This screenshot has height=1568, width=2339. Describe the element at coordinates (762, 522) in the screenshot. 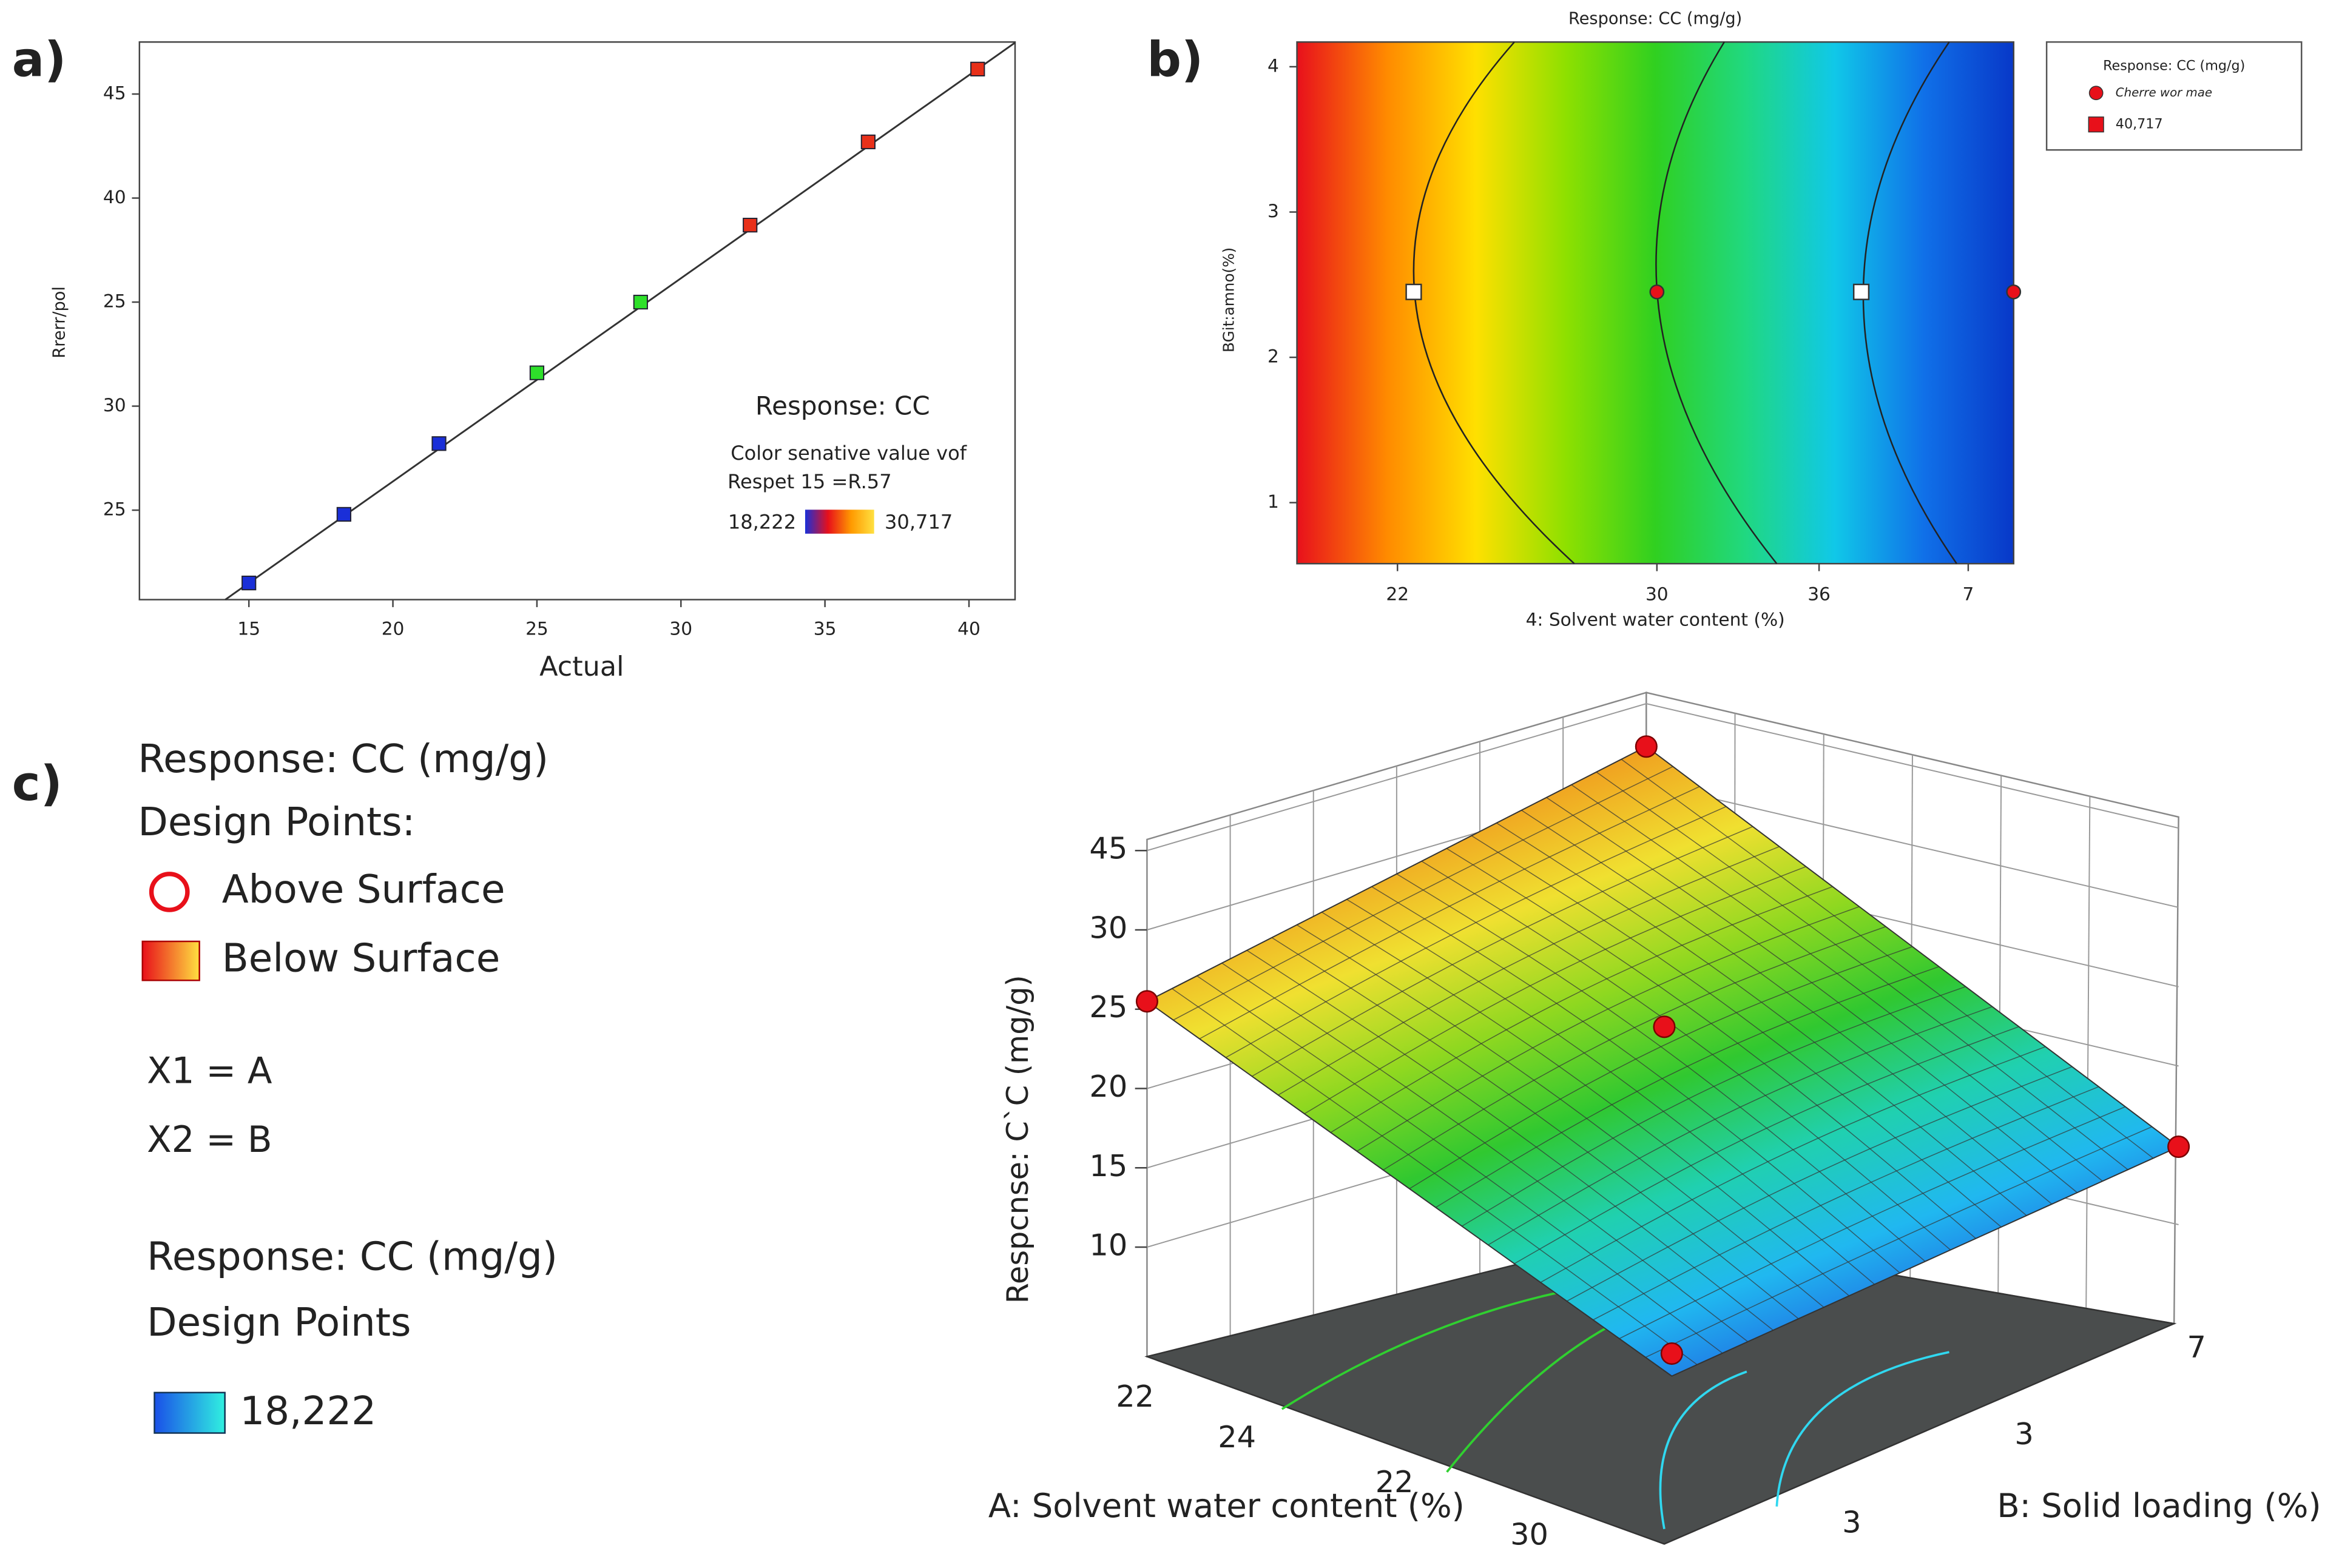

I see `legend-min-label: 18,222` at that location.